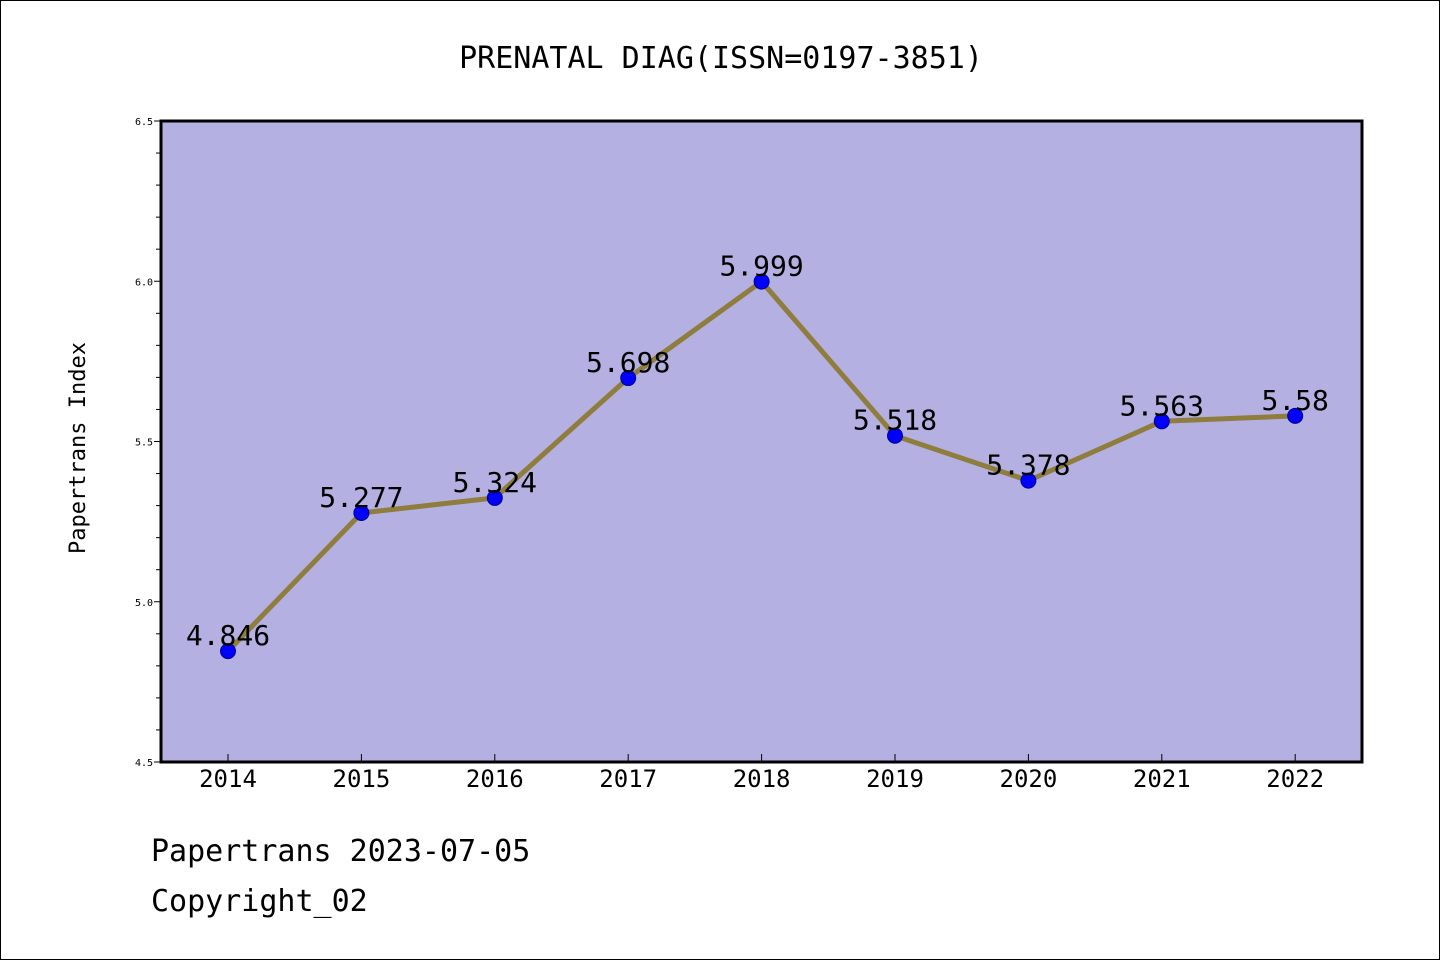 Image resolution: width=1440 pixels, height=961 pixels. I want to click on y-axis: 4.5 5.0 5.5 6.0 6.5, so click(148, 443).